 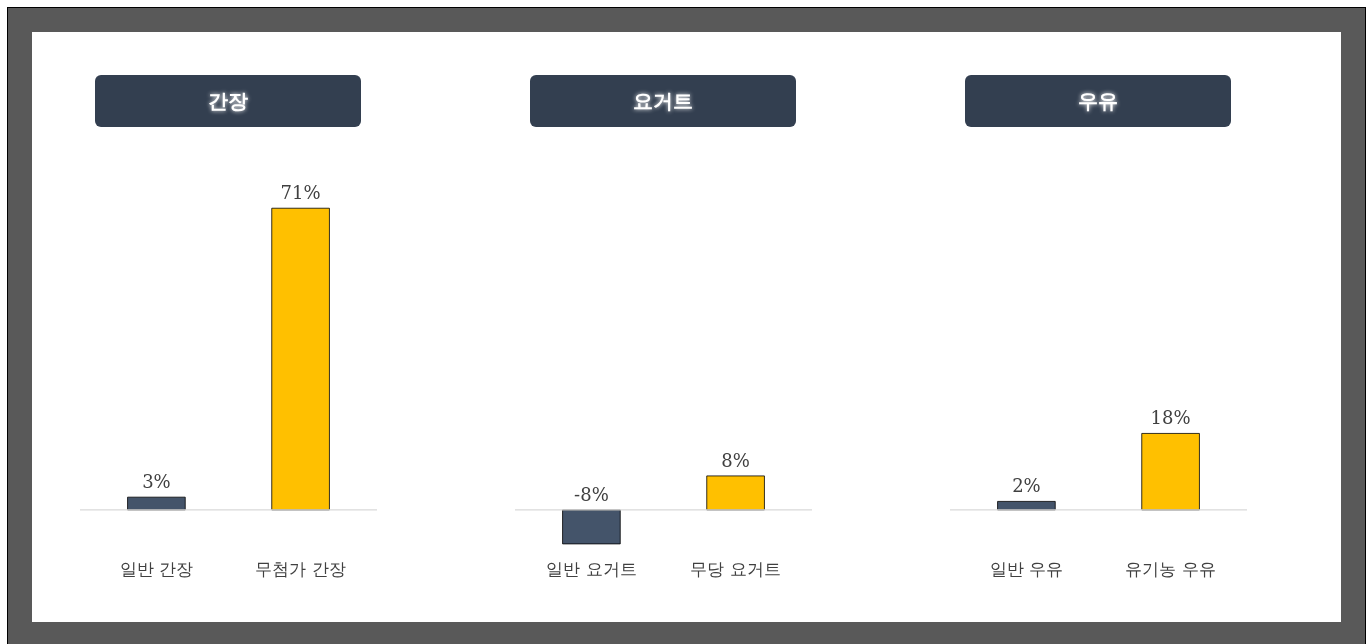 What do you see at coordinates (1170, 568) in the screenshot?
I see `x-tick-label: 유기농 우유` at bounding box center [1170, 568].